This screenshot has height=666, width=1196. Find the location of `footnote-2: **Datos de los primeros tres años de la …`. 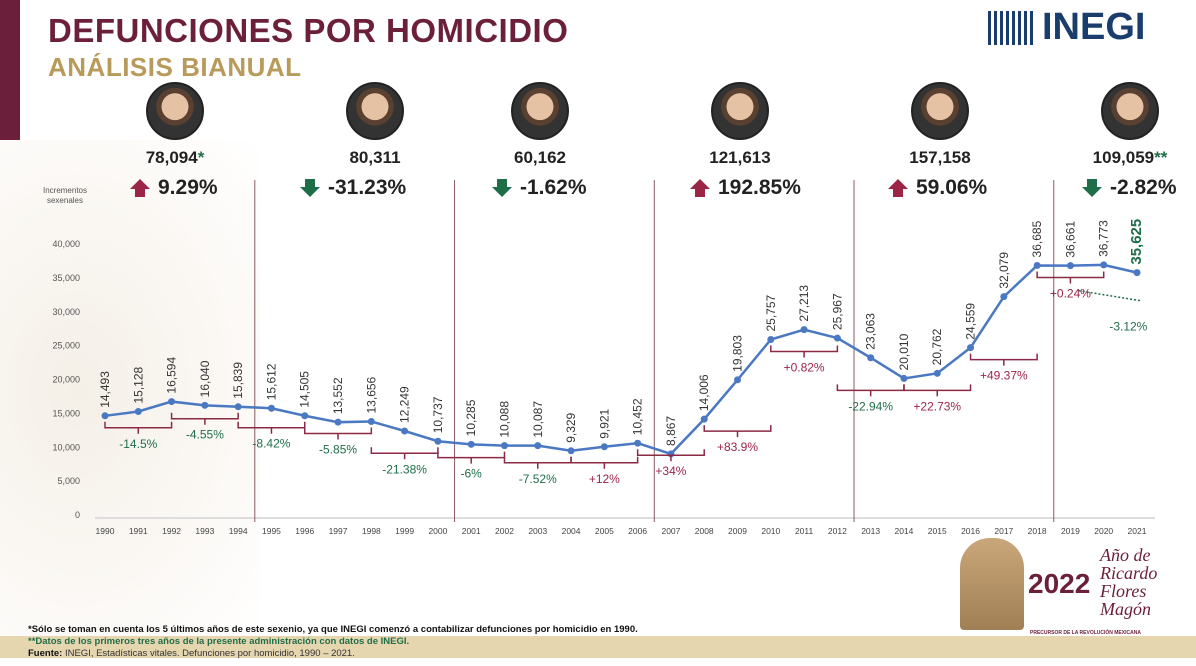

footnote-2: **Datos de los primeros tres años de la … is located at coordinates (219, 641).